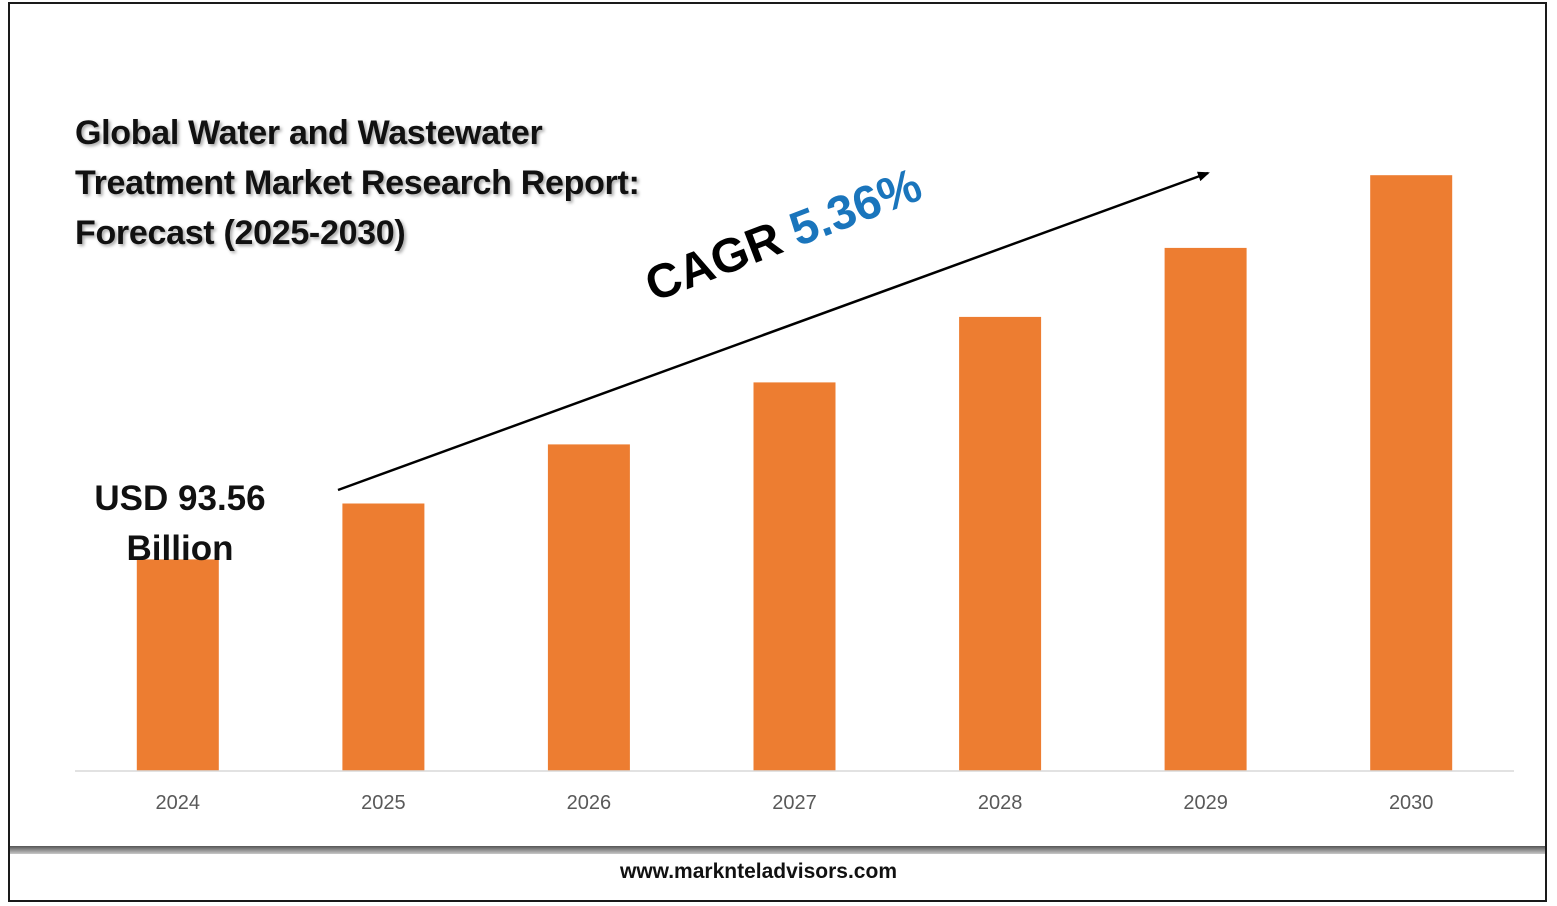 The image size is (1557, 906). I want to click on bar-2026, so click(588, 607).